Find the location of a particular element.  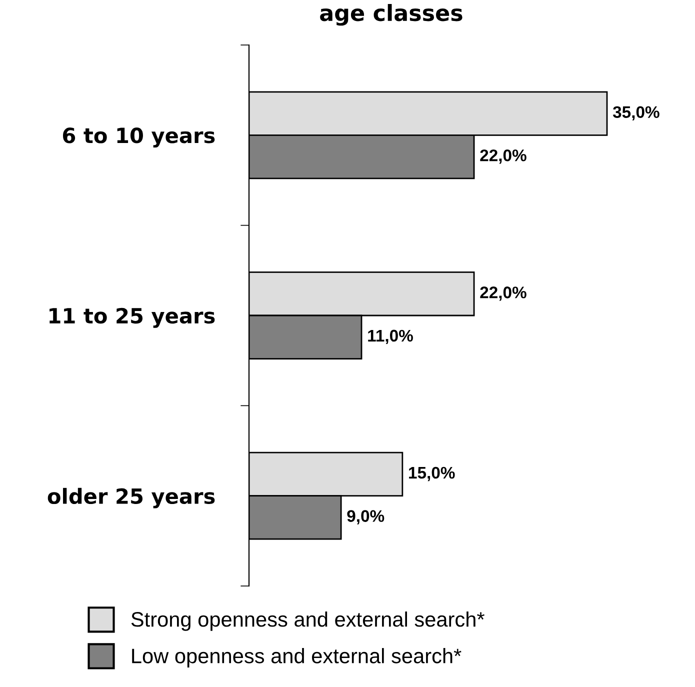

y-tick-label: older 25 years is located at coordinates (131, 498).